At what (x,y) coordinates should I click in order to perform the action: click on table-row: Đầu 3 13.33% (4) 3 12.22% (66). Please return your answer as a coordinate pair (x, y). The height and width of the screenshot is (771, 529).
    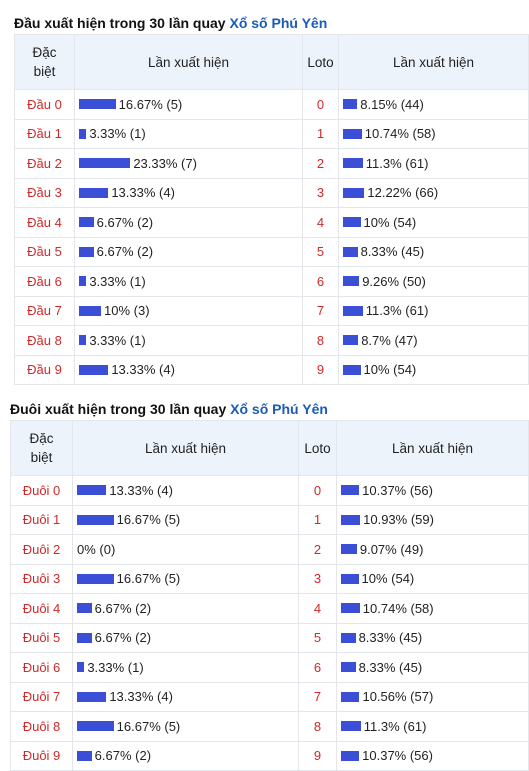
    Looking at the image, I should click on (271, 192).